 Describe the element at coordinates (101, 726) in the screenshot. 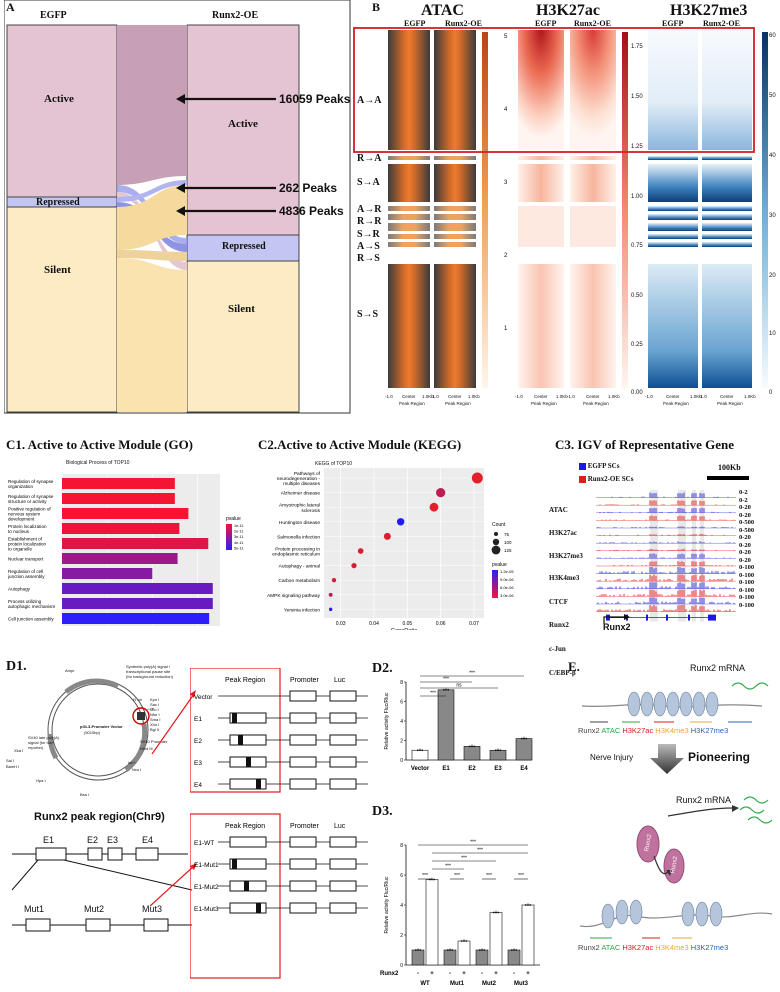

I see `vector-name: pGL3-Promoter Vector` at that location.